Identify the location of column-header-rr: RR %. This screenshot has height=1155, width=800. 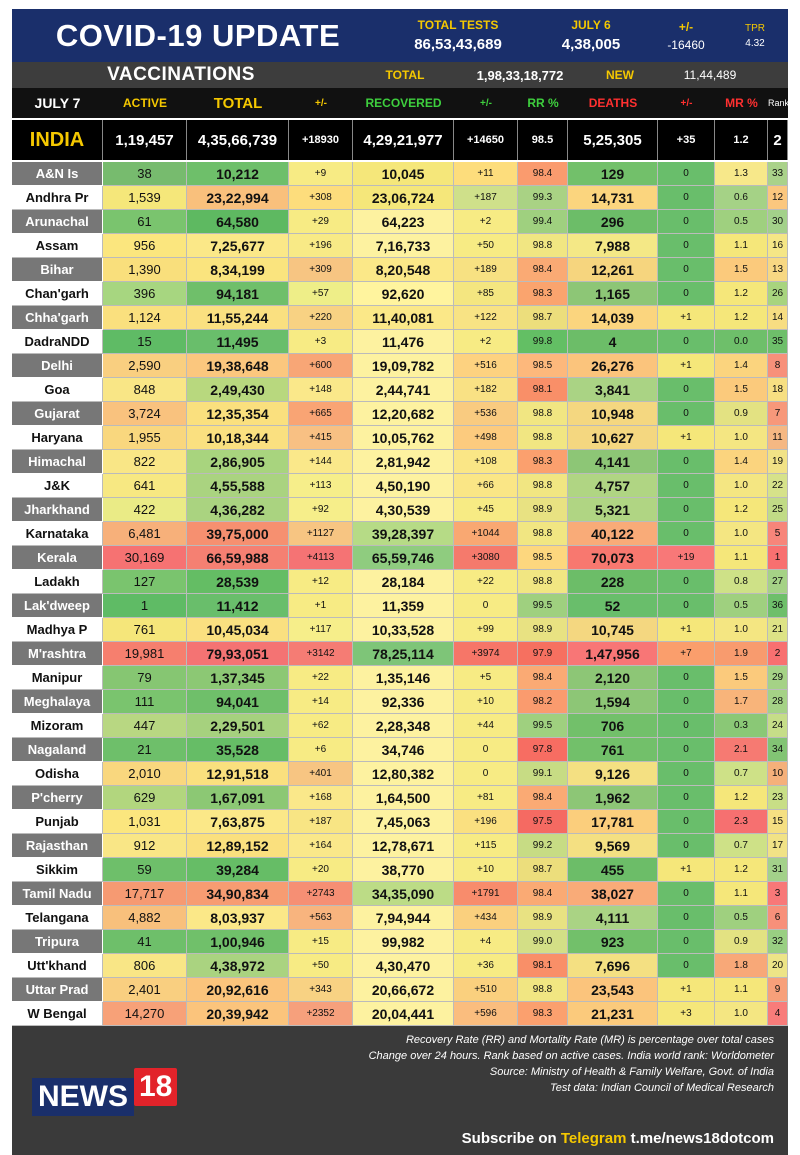
(543, 103).